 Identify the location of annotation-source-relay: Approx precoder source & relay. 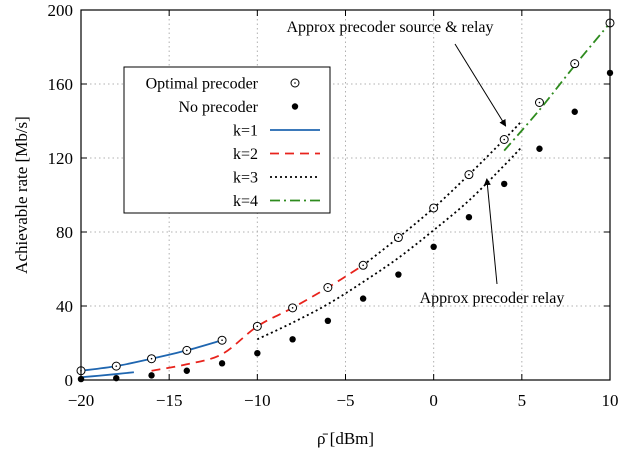
(389, 27).